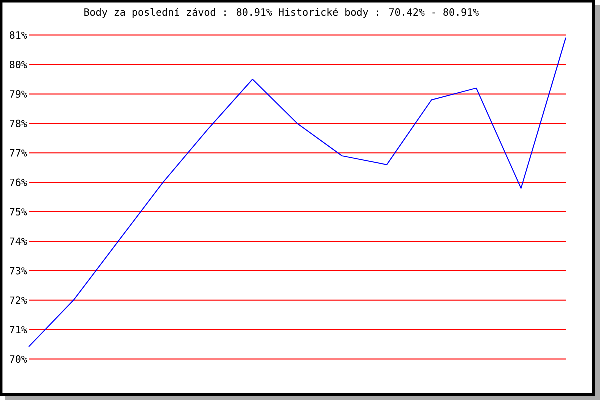 The image size is (600, 400). What do you see at coordinates (19, 124) in the screenshot?
I see `y-tick-label: 78%` at bounding box center [19, 124].